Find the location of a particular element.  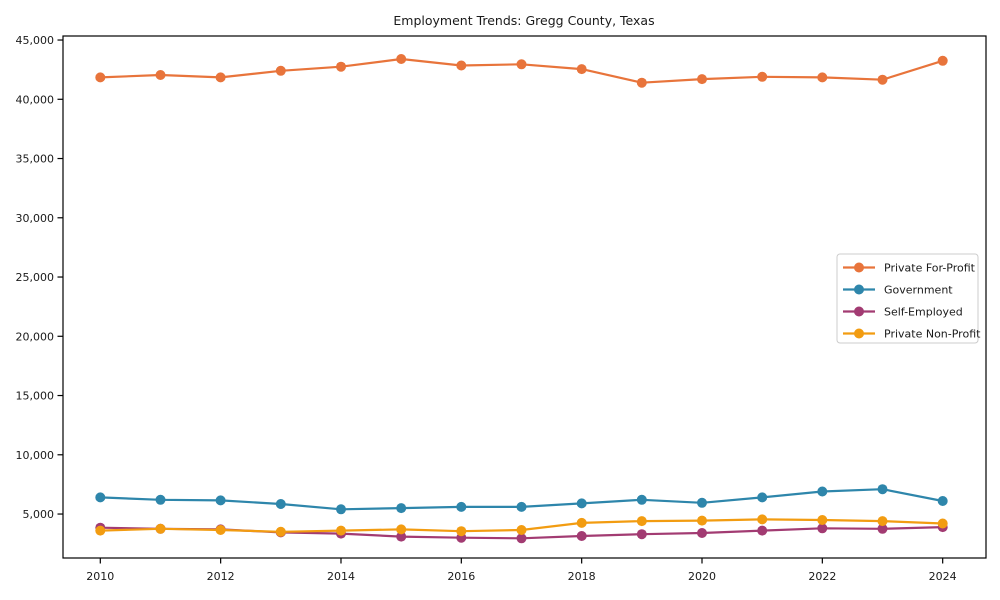

y-tick-label: 30,000 is located at coordinates (35, 218).